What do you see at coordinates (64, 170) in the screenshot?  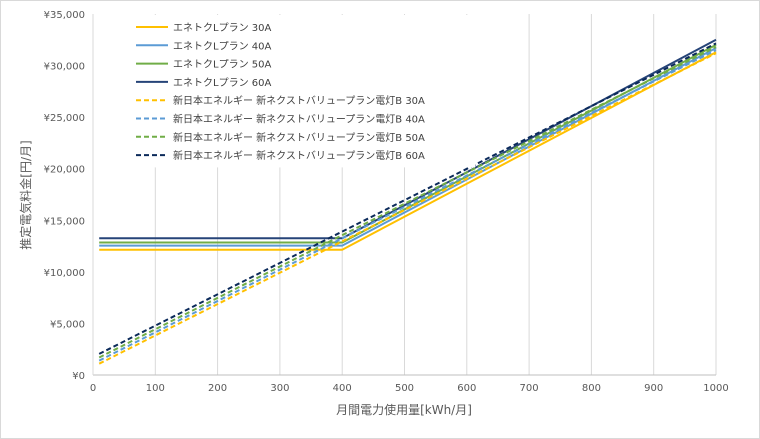 I see `y-tick-label: ¥20,000` at bounding box center [64, 170].